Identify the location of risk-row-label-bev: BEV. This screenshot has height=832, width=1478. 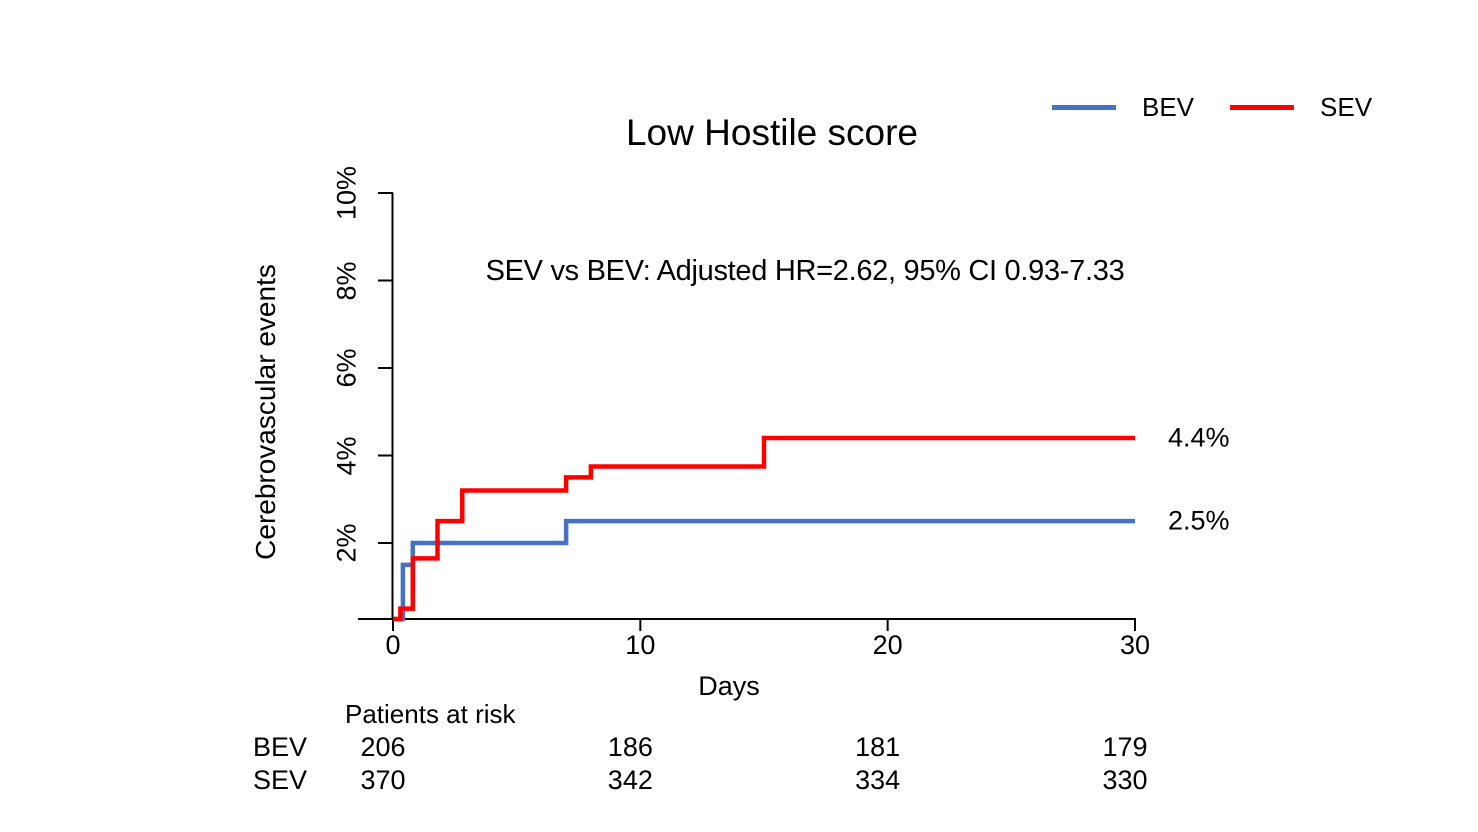
(280, 747).